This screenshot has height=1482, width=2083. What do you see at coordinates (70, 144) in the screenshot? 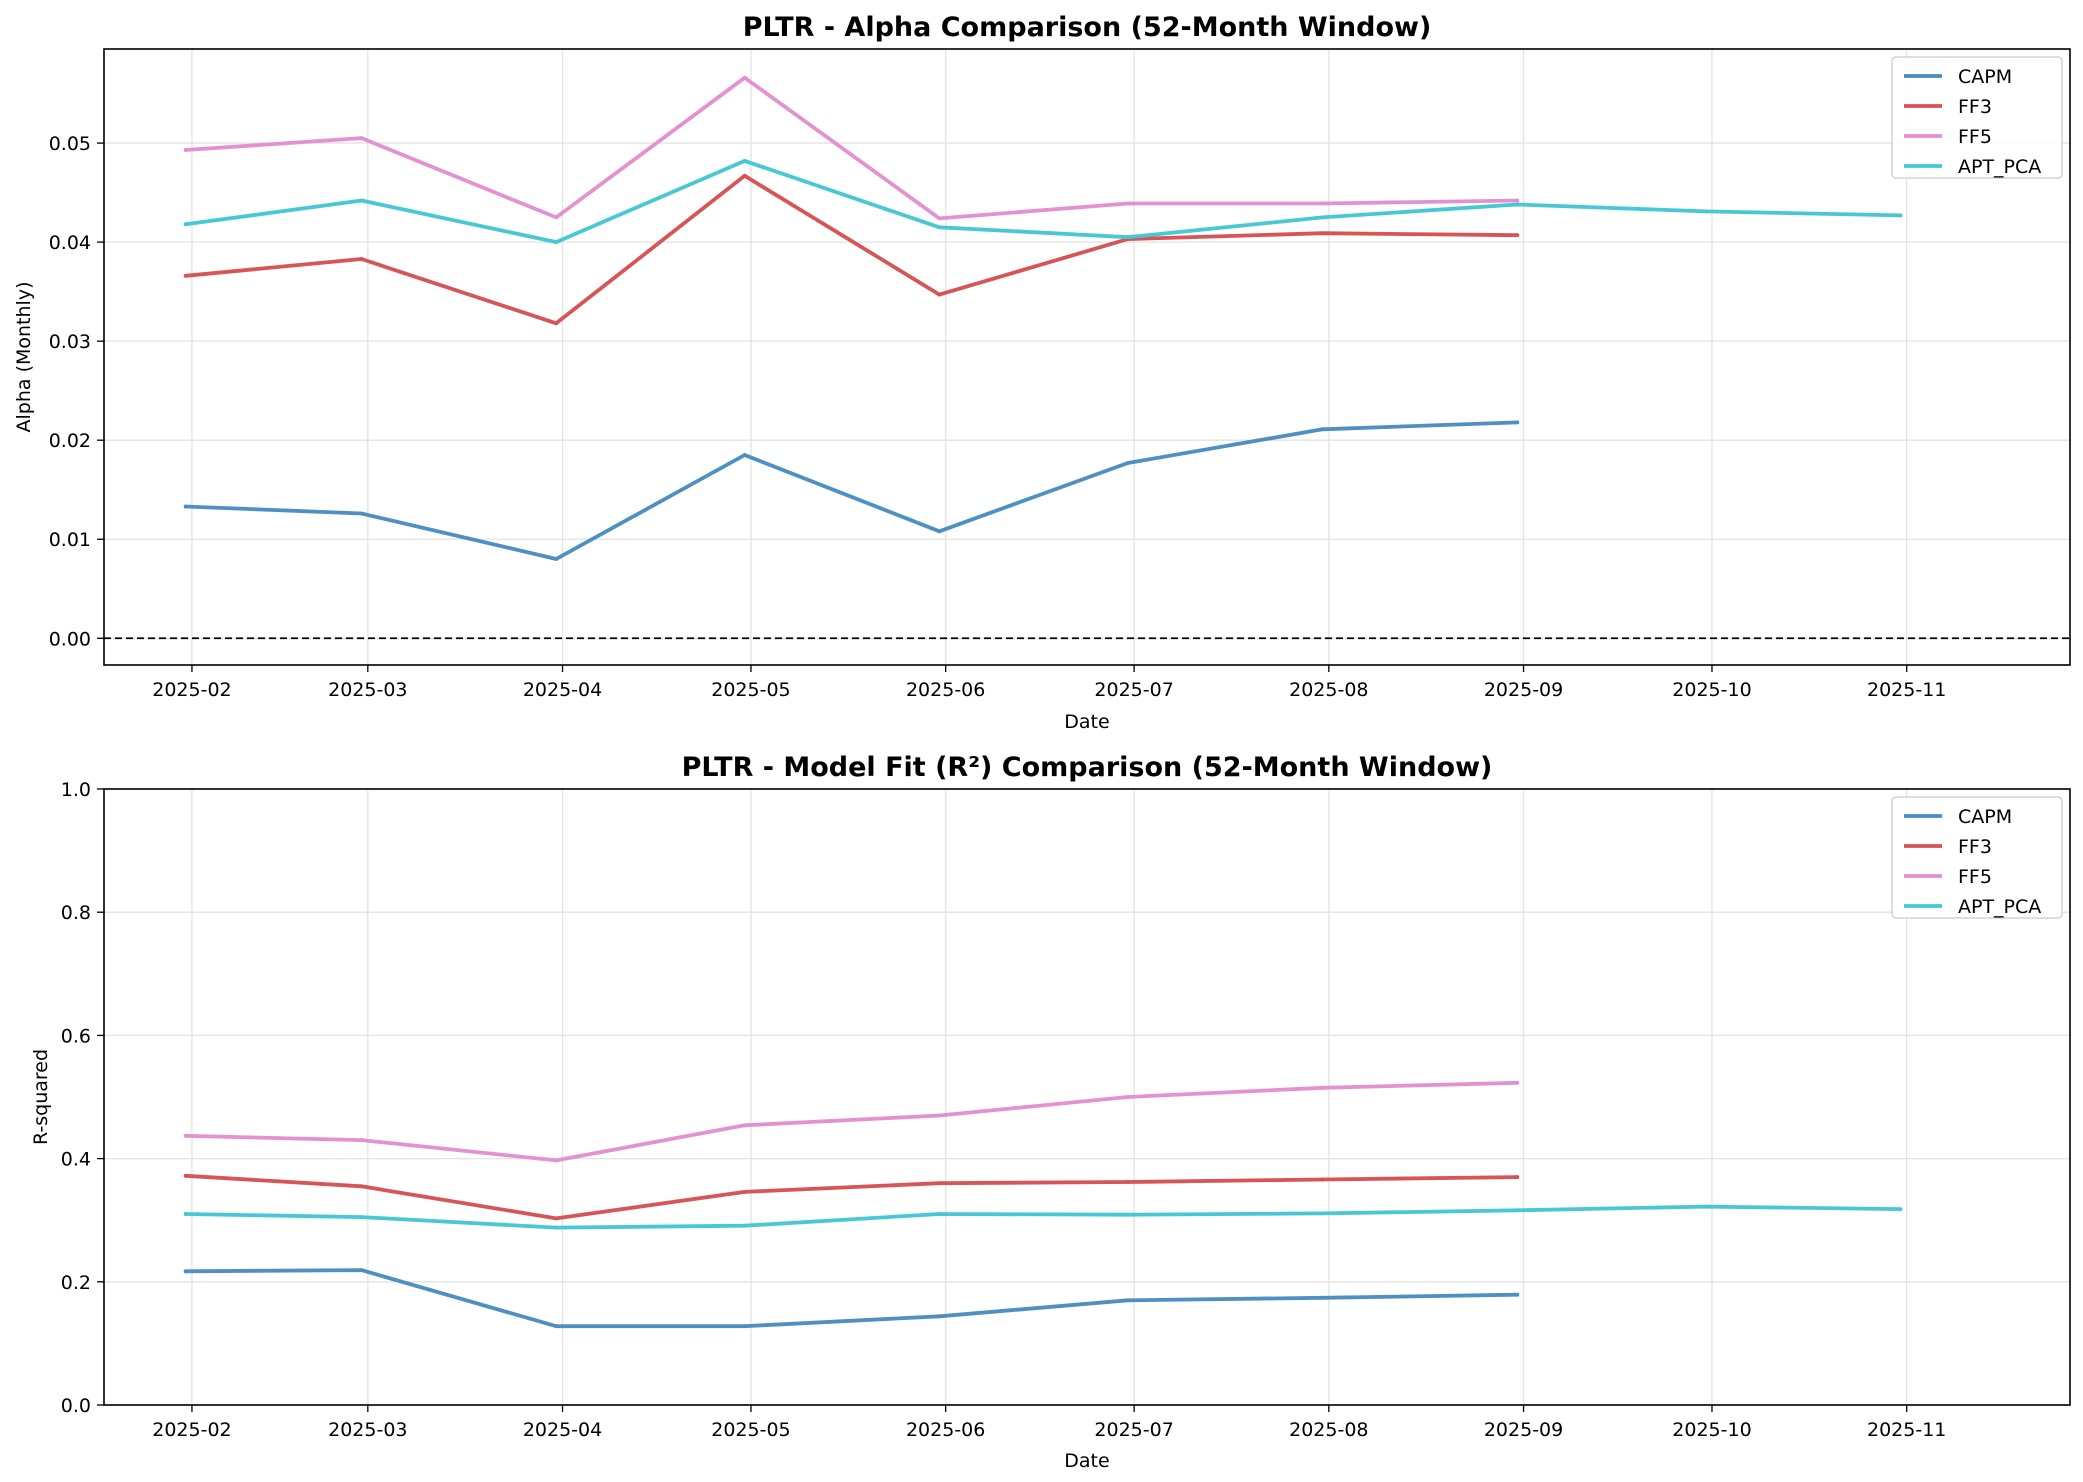
I see `y-tick-label: 0.05` at bounding box center [70, 144].